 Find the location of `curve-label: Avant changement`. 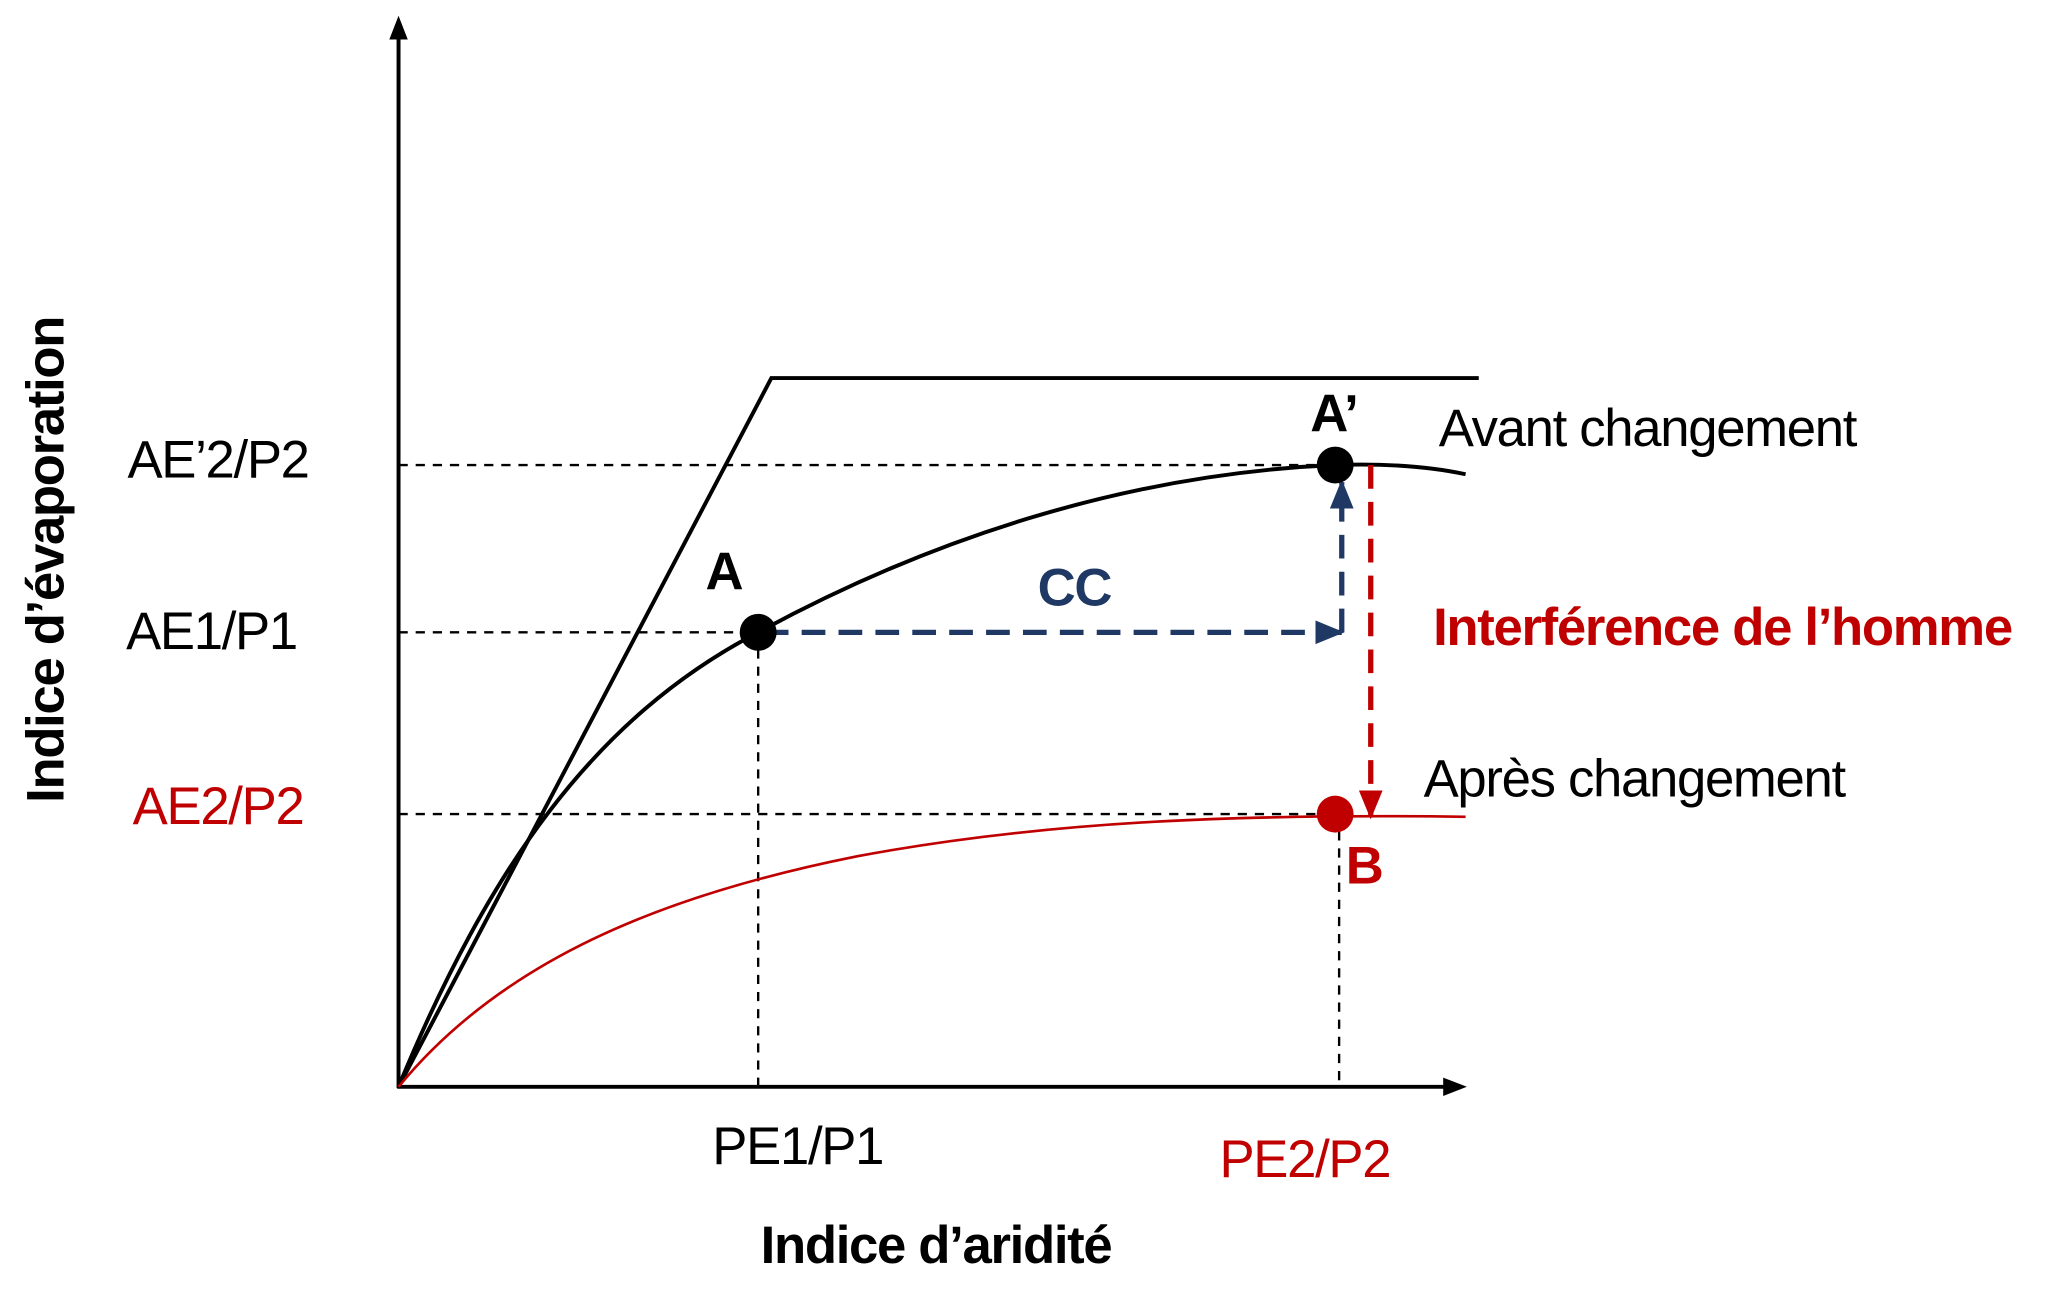

curve-label: Avant changement is located at coordinates (1648, 428).